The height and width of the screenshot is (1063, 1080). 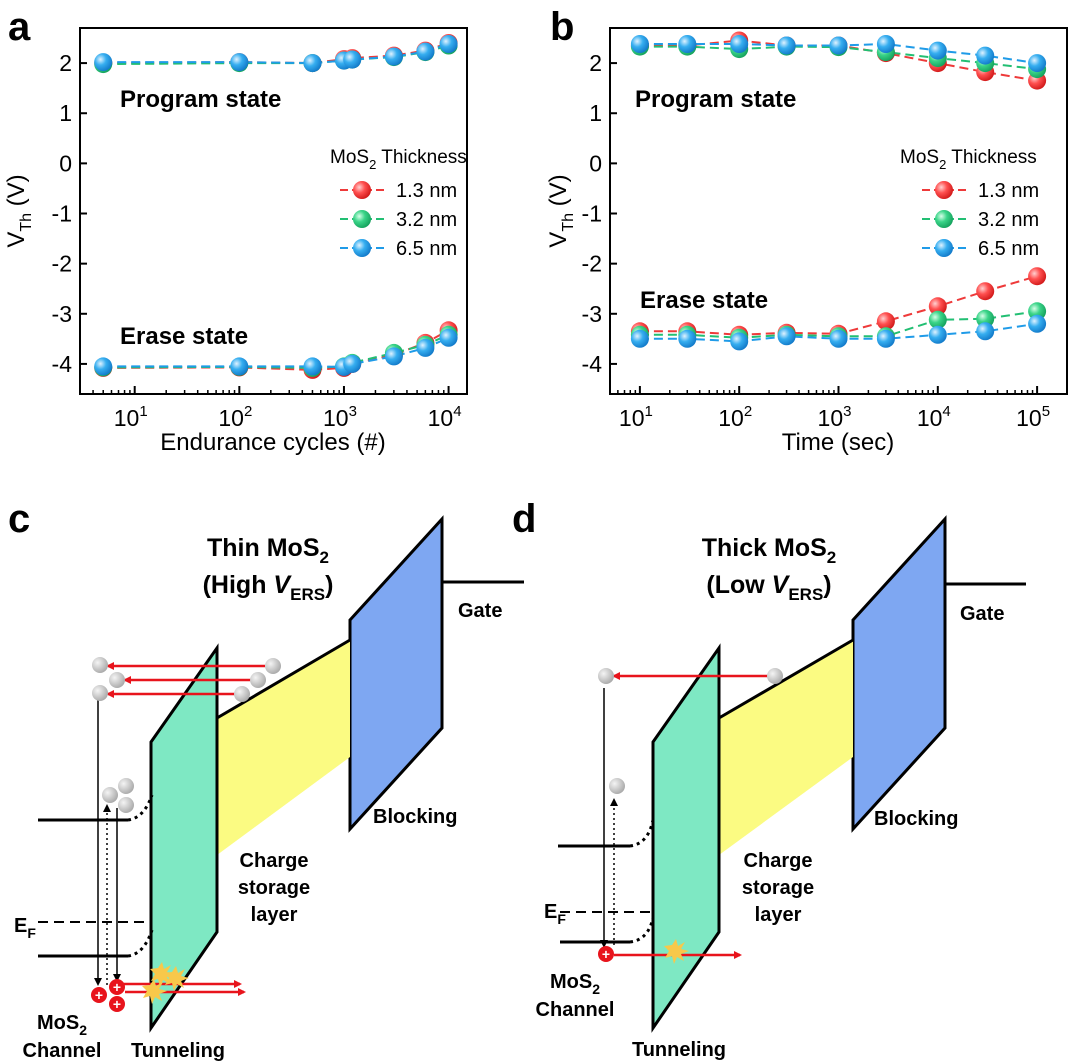 I want to click on axes-a: 2 1 0 -1 -2 -3 -4 10¹ 10² 10³ 10⁴, so click(x=257, y=240).